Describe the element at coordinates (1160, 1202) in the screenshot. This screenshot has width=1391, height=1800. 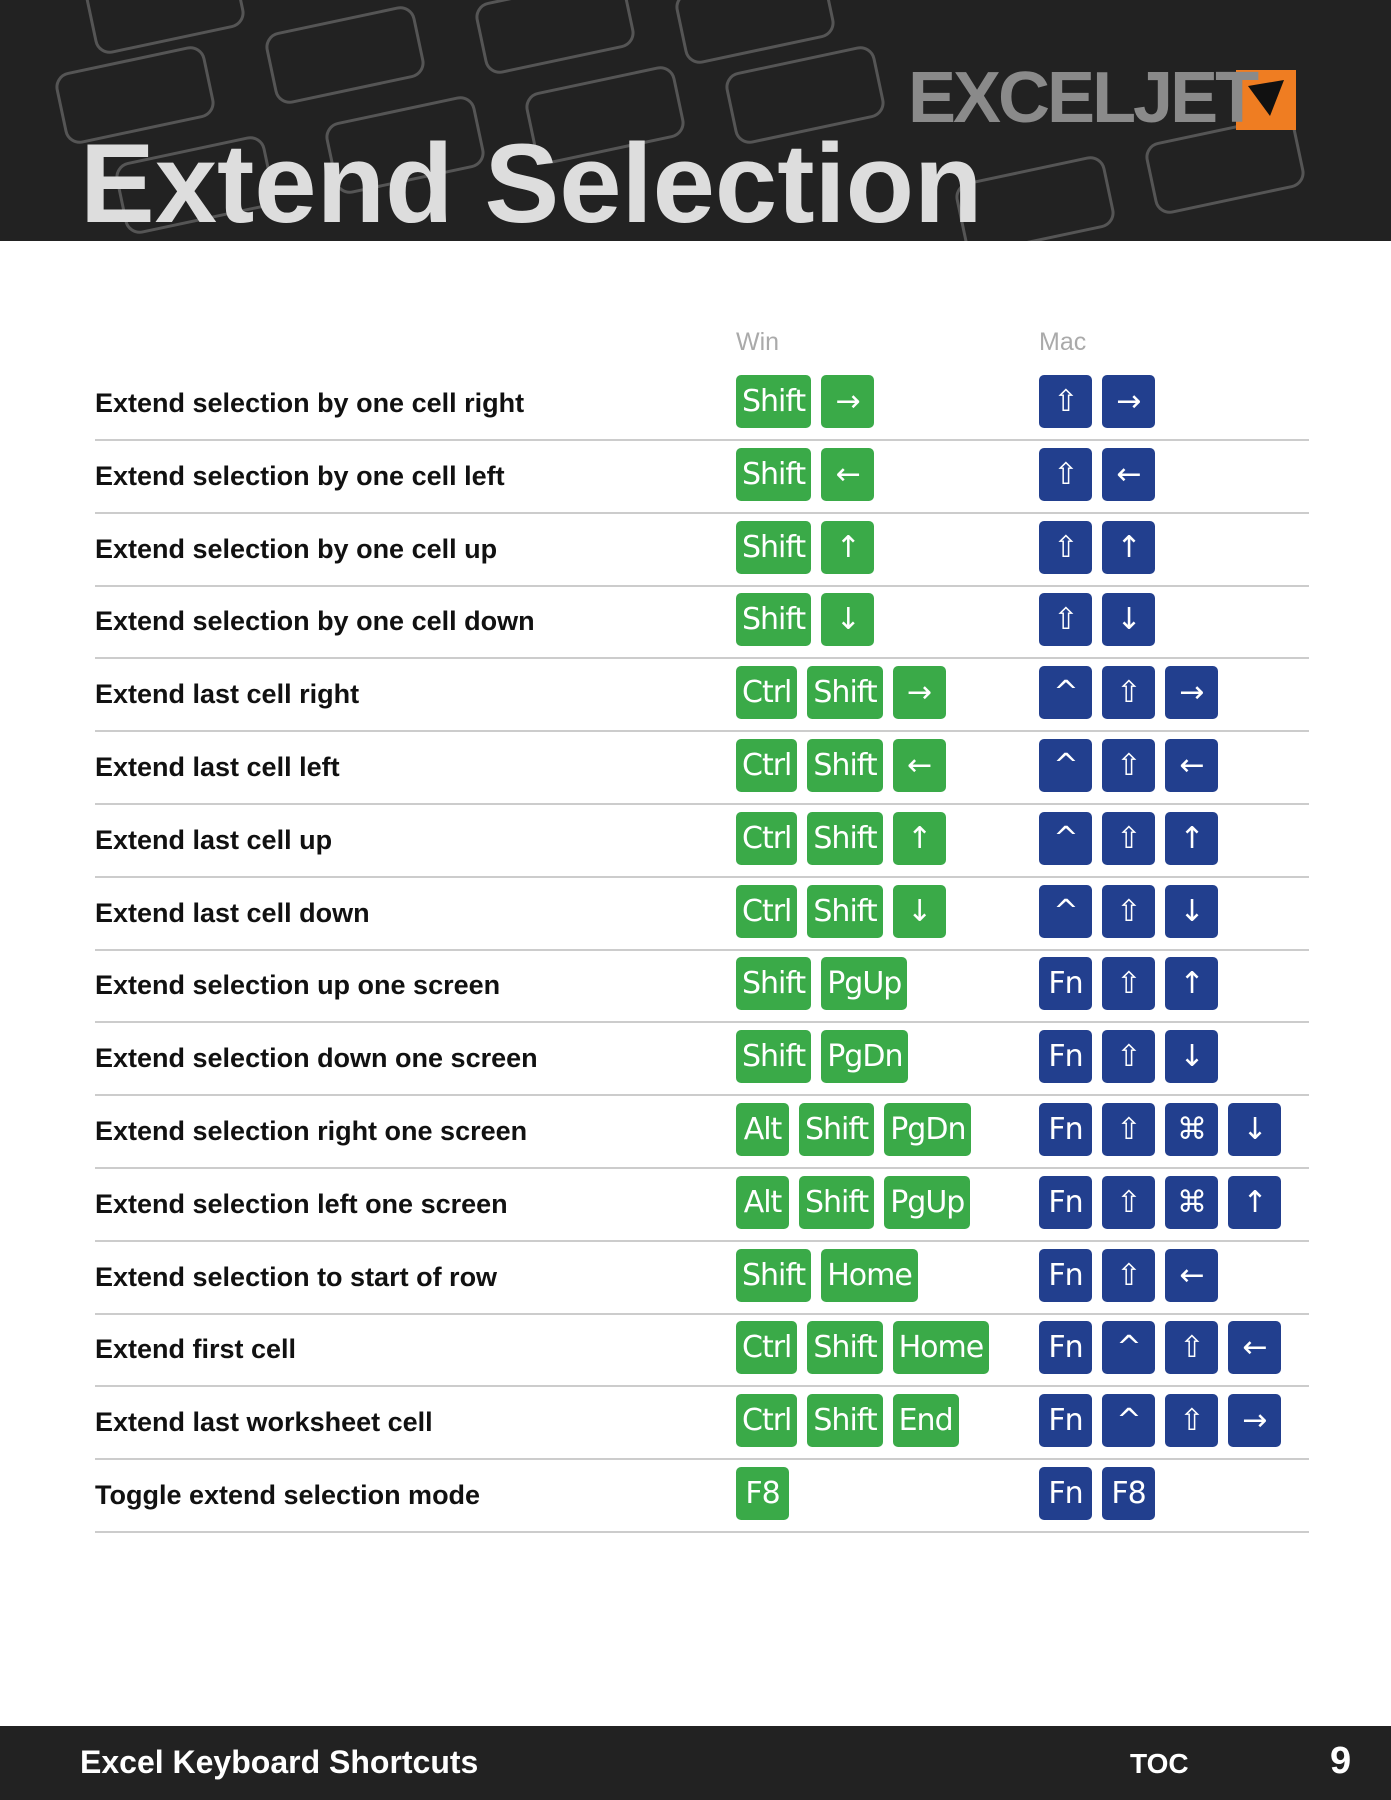
I see `mac-keys: Fn ⇧ ⌘ ↑` at that location.